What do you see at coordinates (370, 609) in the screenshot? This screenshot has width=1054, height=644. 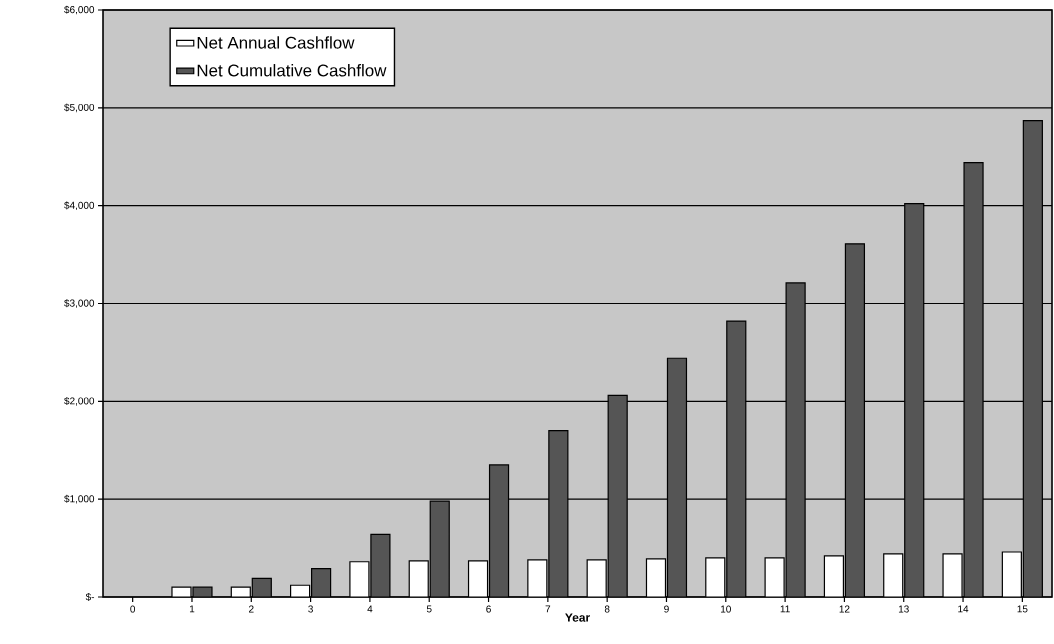 I see `x-tick-label: 4` at bounding box center [370, 609].